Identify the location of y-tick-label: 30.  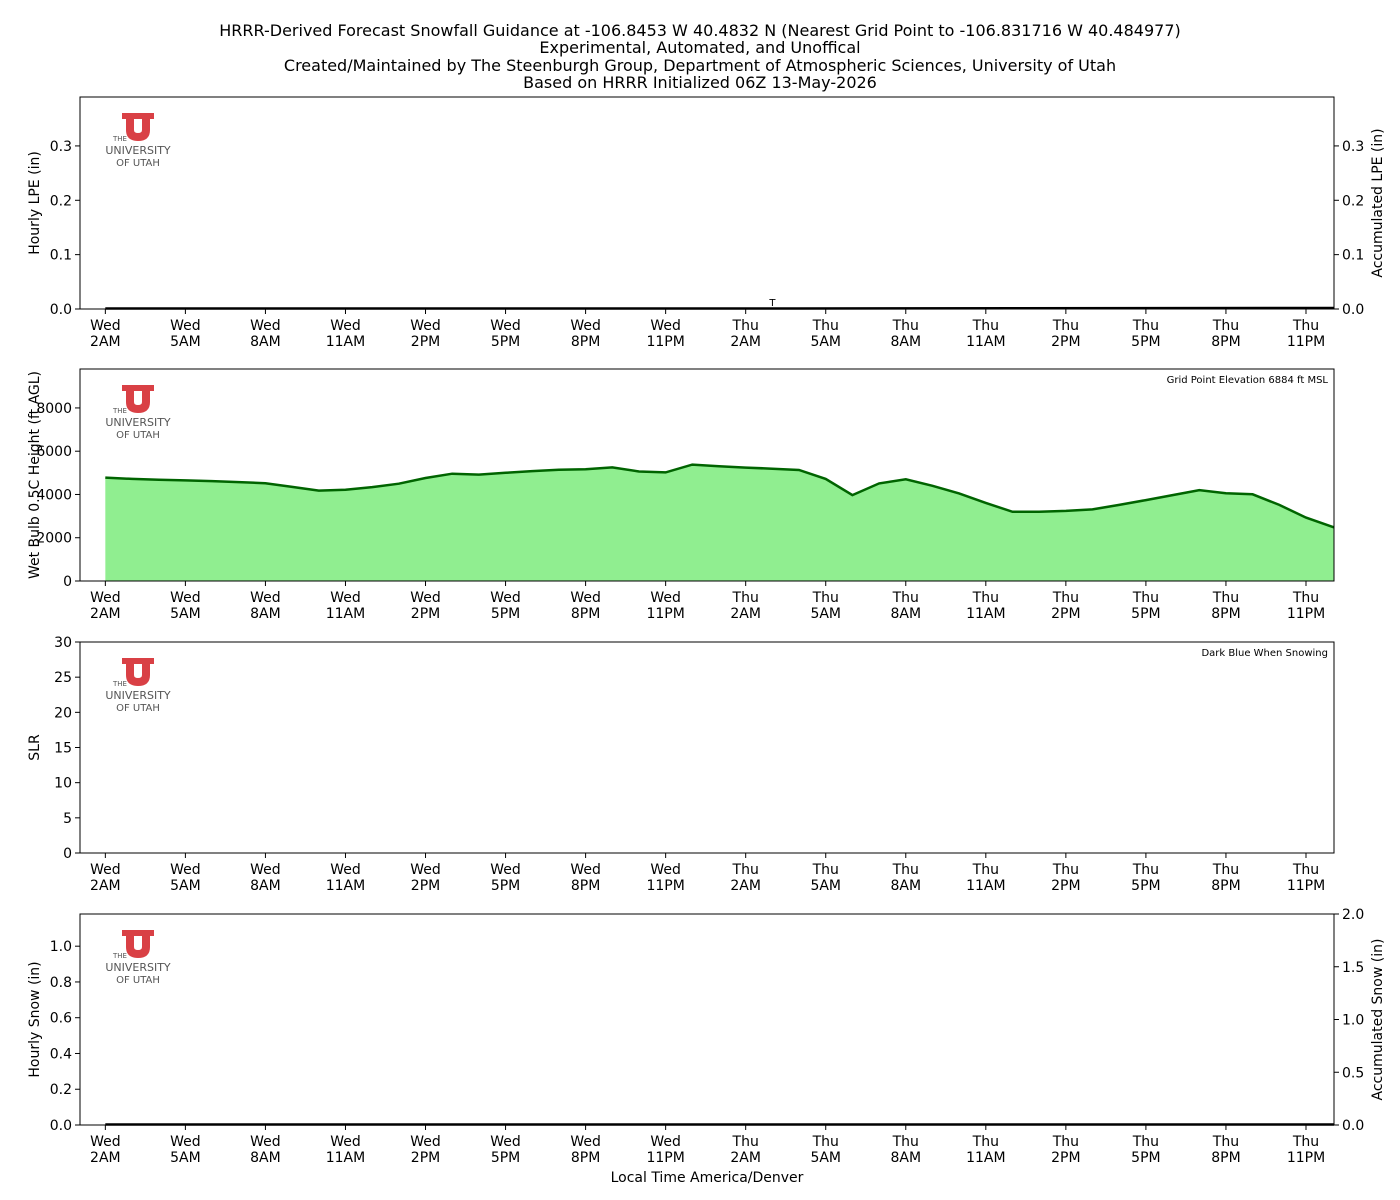
(63, 643).